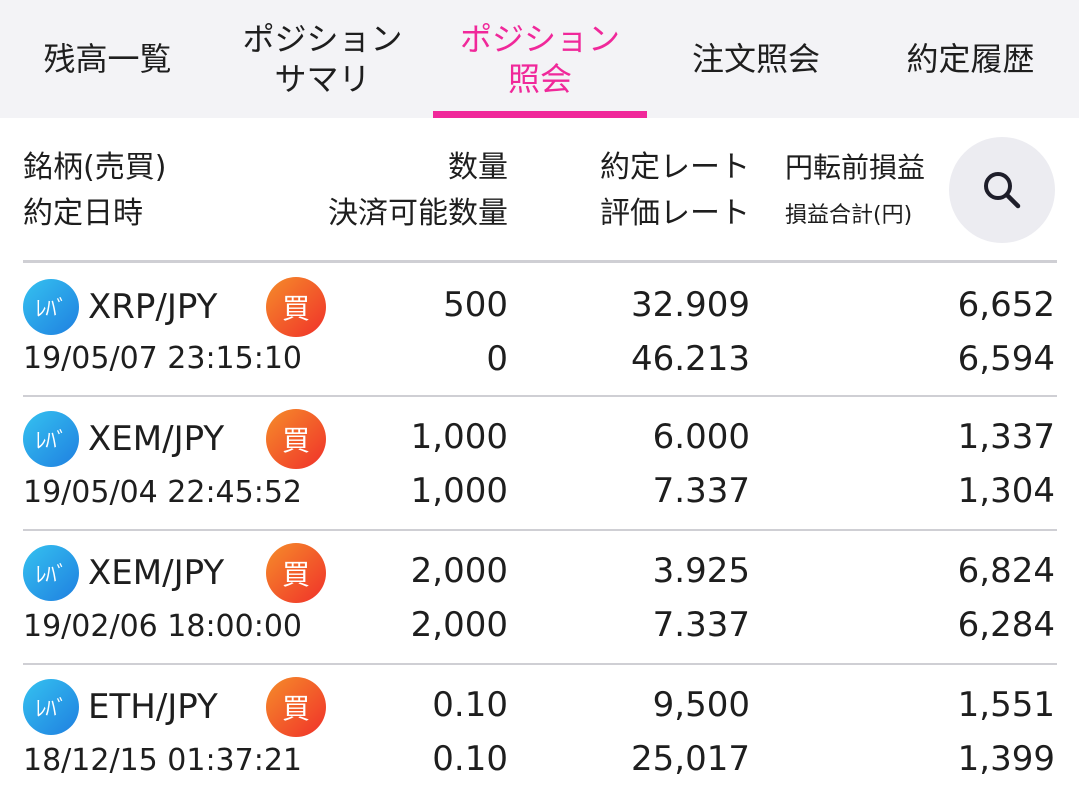 The image size is (1079, 797). Describe the element at coordinates (701, 571) in the screenshot. I see `execution-rate: 3.925` at that location.